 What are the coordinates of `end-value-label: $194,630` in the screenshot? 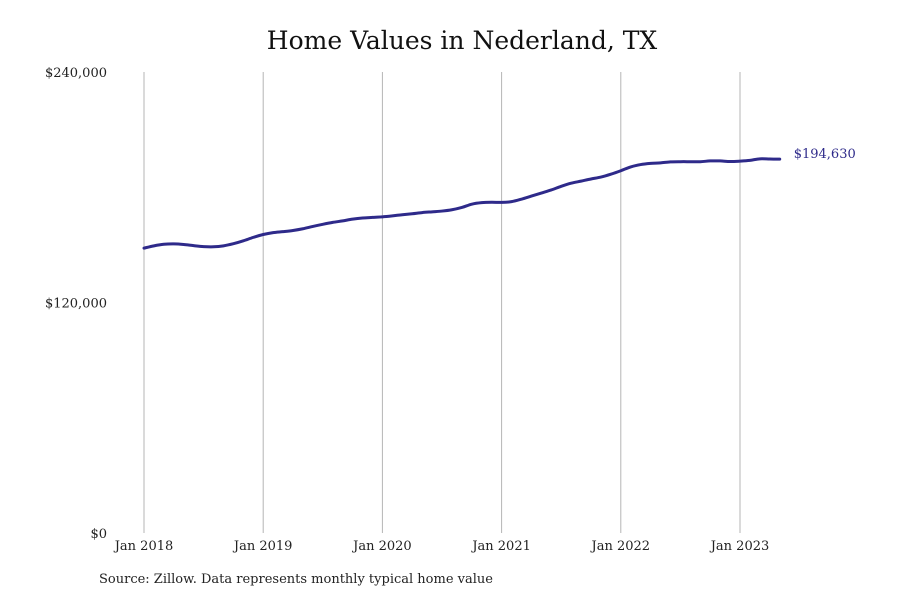 It's located at (825, 154).